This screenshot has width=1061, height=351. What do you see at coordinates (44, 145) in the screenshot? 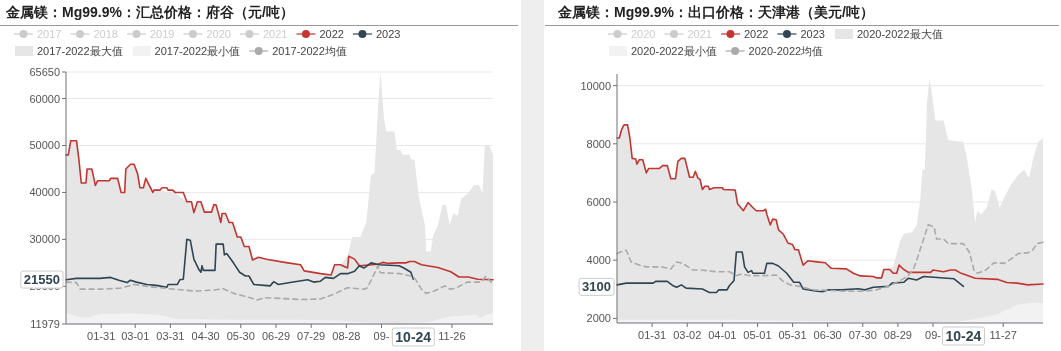
I see `y-tick-label: 50000` at bounding box center [44, 145].